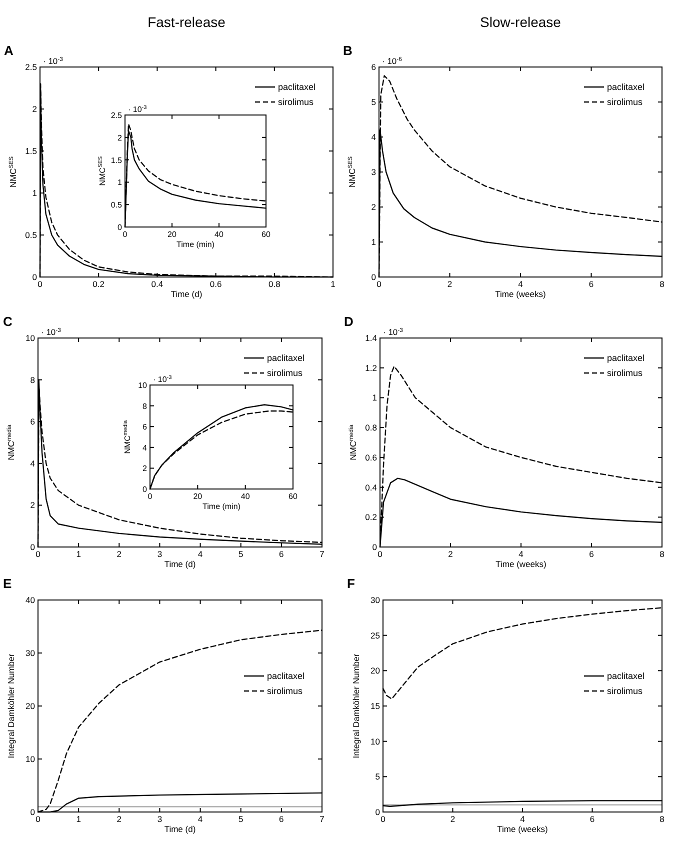 The height and width of the screenshot is (855, 673). I want to click on text: D, so click(349, 321).